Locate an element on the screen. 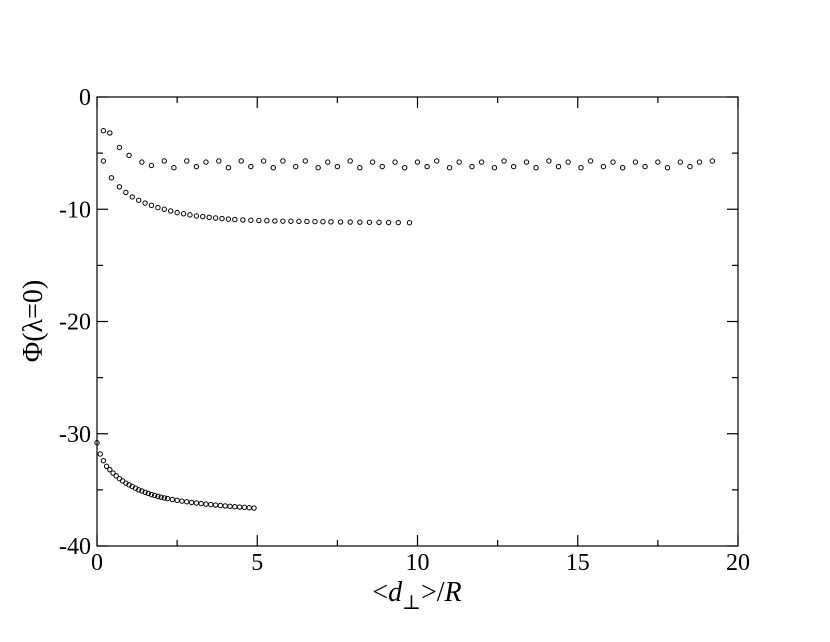 The width and height of the screenshot is (830, 642). x-tick-label: 15 is located at coordinates (578, 563).